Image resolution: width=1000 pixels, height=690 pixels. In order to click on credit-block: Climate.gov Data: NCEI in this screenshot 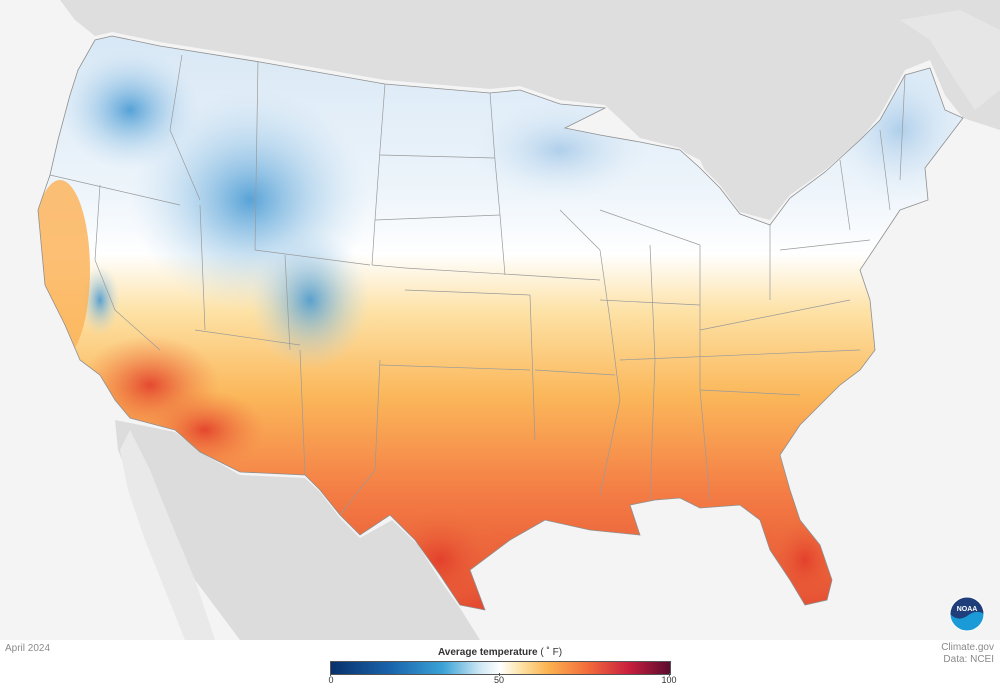, I will do `click(967, 654)`.